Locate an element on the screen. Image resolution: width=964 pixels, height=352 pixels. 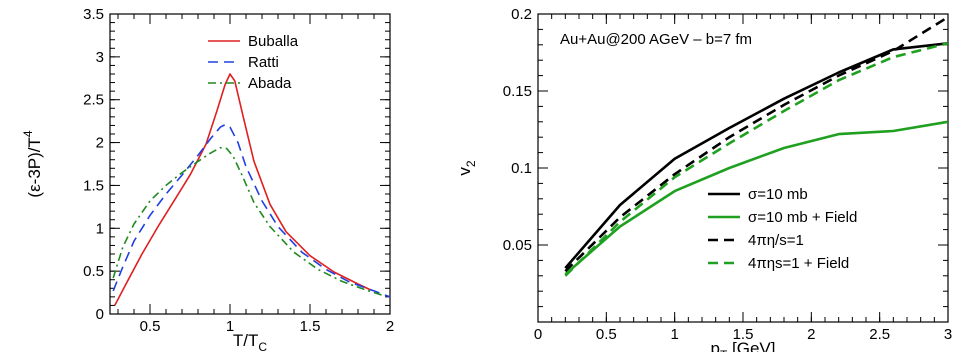
annotation: Au+Au@200 AGeV – b=7 fm is located at coordinates (656, 39).